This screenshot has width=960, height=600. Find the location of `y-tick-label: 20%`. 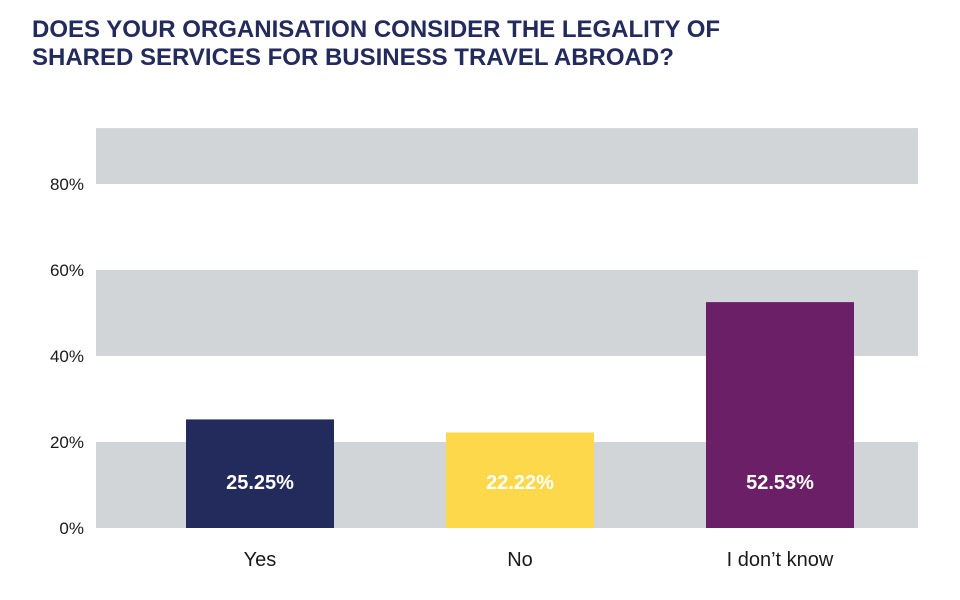

y-tick-label: 20% is located at coordinates (67, 442).